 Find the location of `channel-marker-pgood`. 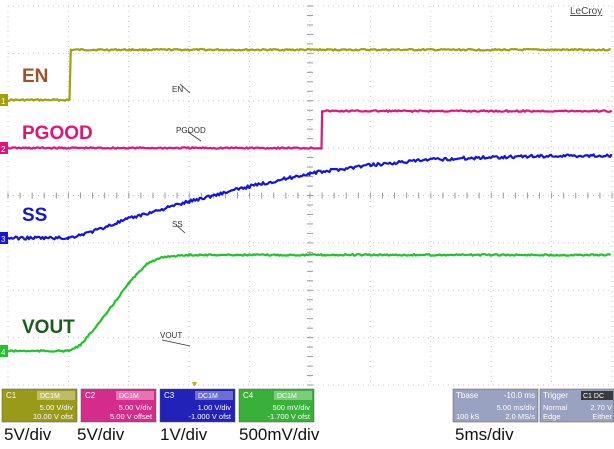

channel-marker-pgood is located at coordinates (4, 148).